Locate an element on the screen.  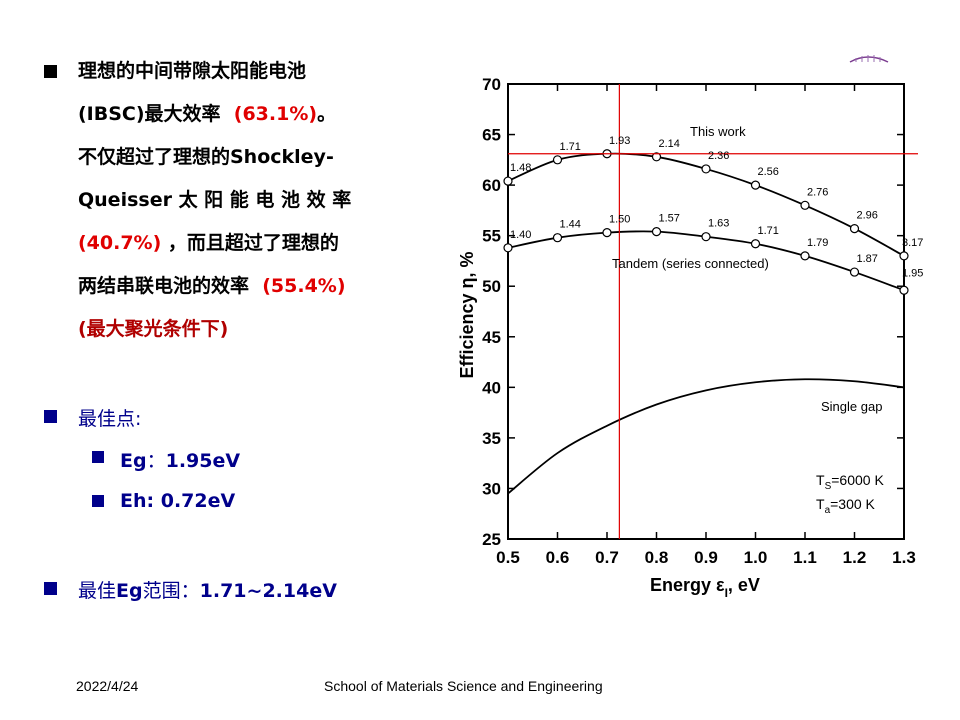
bullet-line: (IBSC)最大效率 (63.1%)。 is located at coordinates (207, 114).